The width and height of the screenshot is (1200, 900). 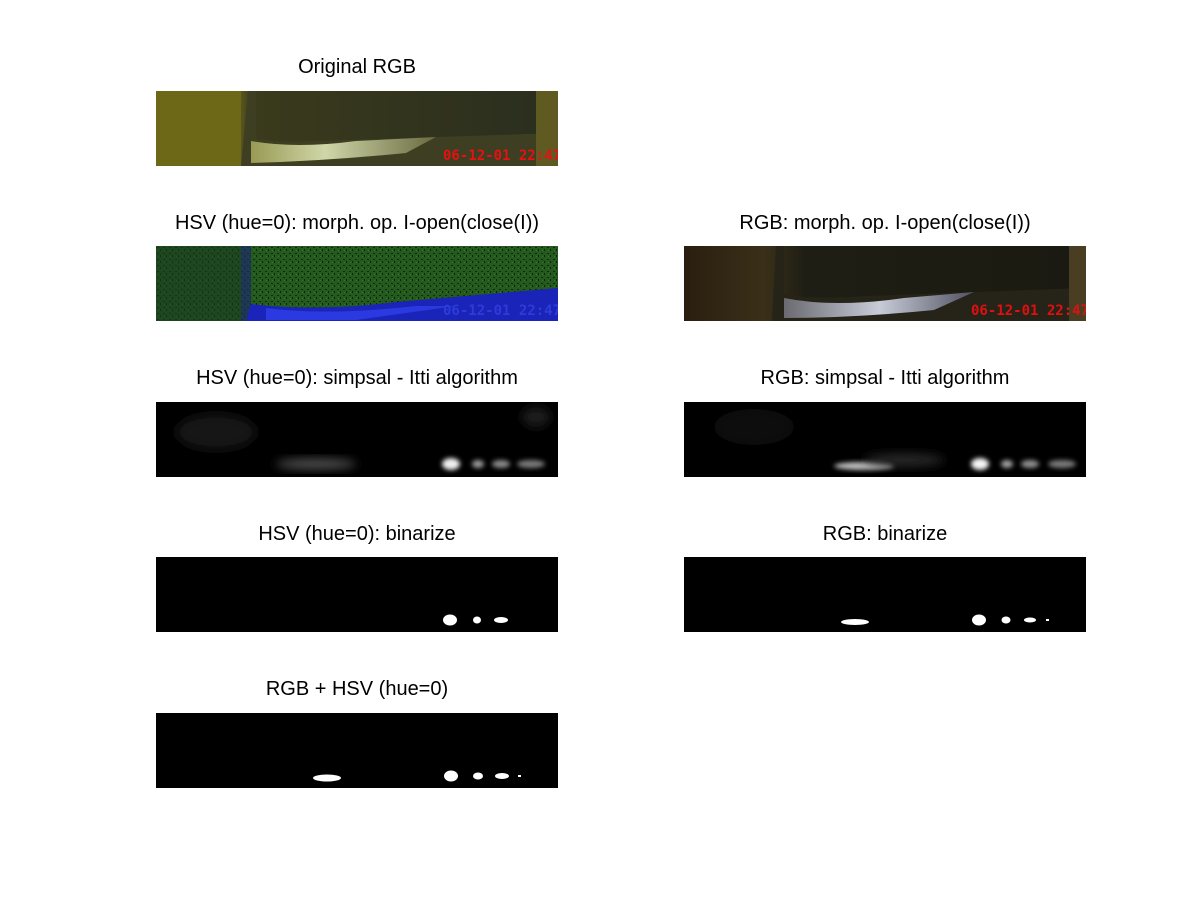 What do you see at coordinates (357, 223) in the screenshot?
I see `title-hsv-morph: HSV (hue=0): morph. op. I-open(close(I))` at bounding box center [357, 223].